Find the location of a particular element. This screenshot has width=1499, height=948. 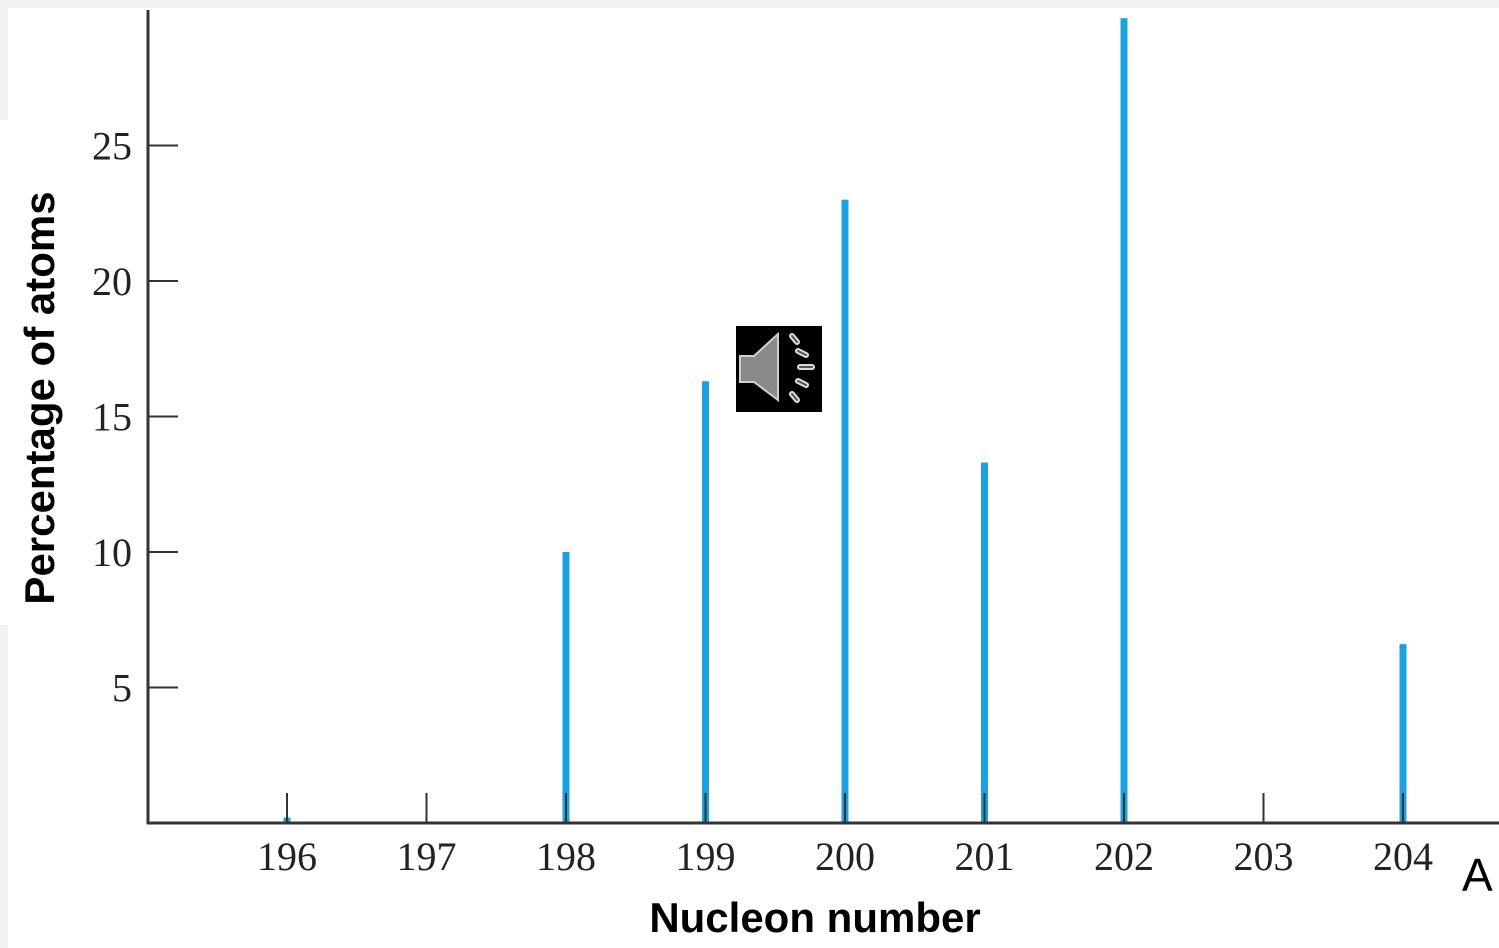

y-tick-label-15: 15 is located at coordinates (112, 417).